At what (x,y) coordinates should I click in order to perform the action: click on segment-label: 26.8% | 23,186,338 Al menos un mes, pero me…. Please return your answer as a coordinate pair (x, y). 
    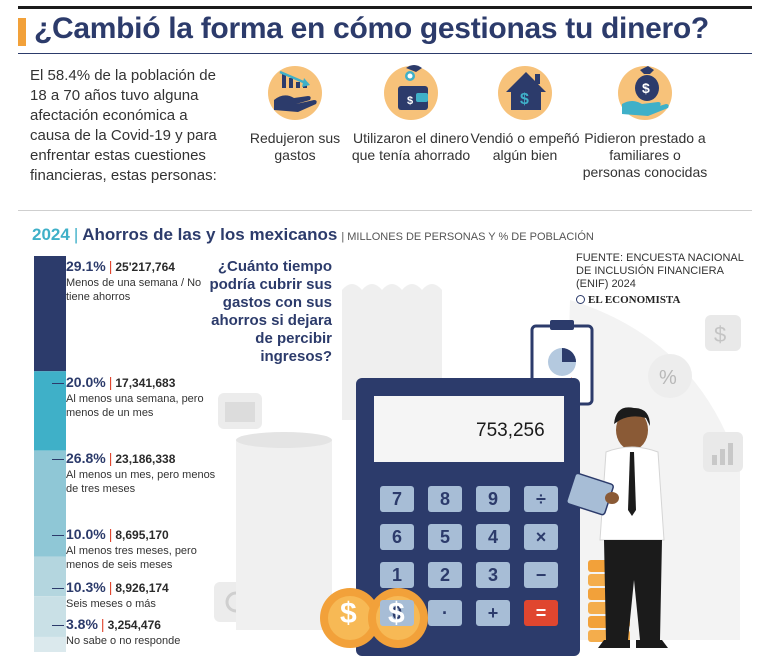
    Looking at the image, I should click on (139, 473).